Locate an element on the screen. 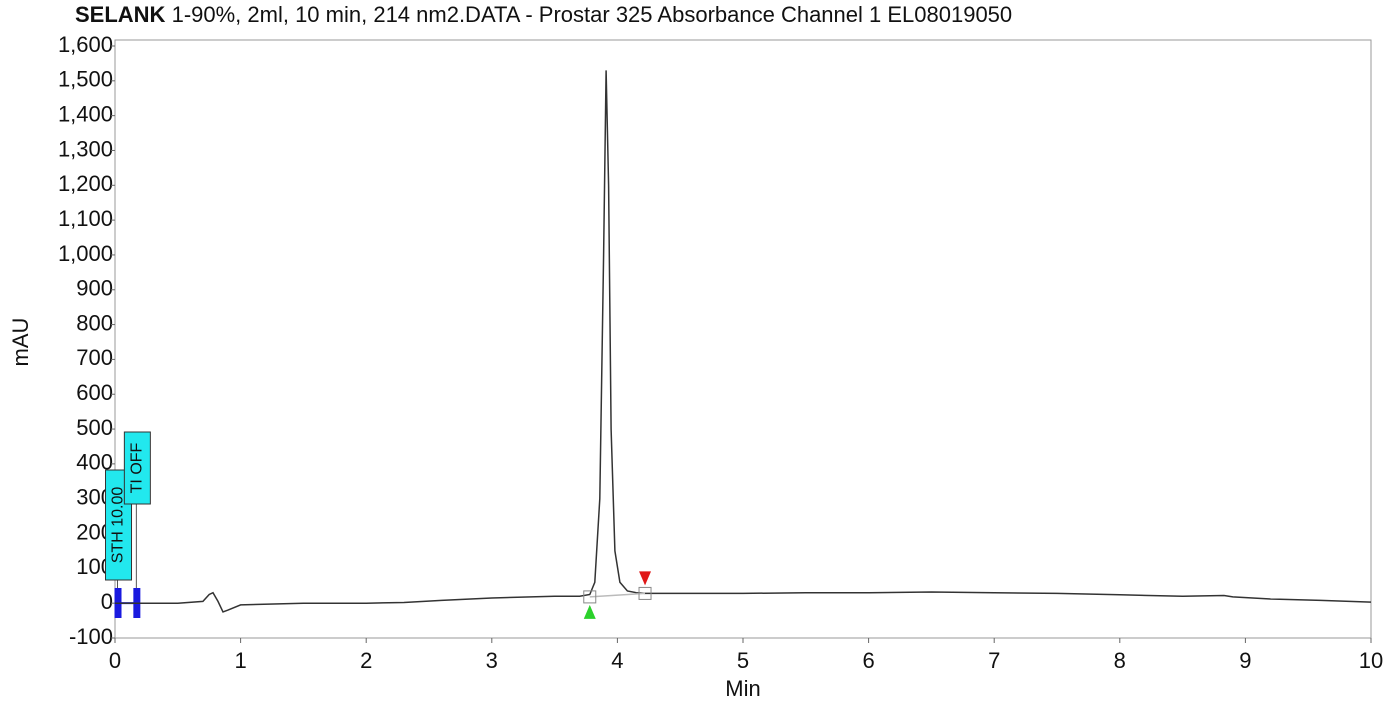  x-tick-label: 2 is located at coordinates (366, 660).